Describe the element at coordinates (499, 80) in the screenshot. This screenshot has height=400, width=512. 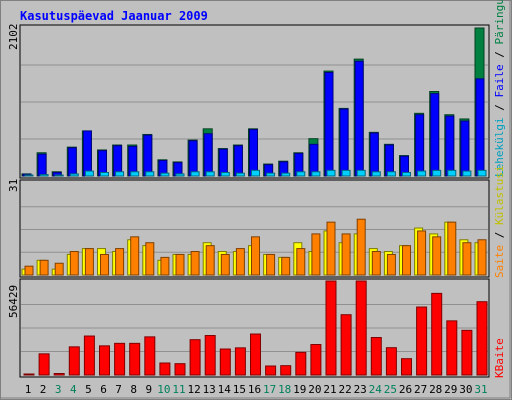
I see `legend-faile: Faile` at that location.